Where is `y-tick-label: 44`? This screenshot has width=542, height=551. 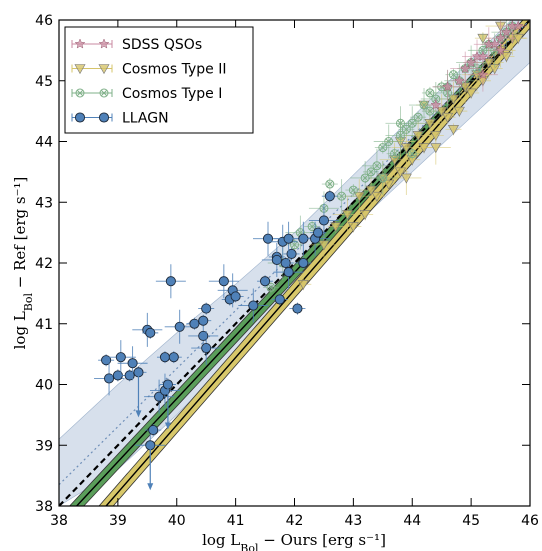
y-tick-label: 44 is located at coordinates (44, 143).